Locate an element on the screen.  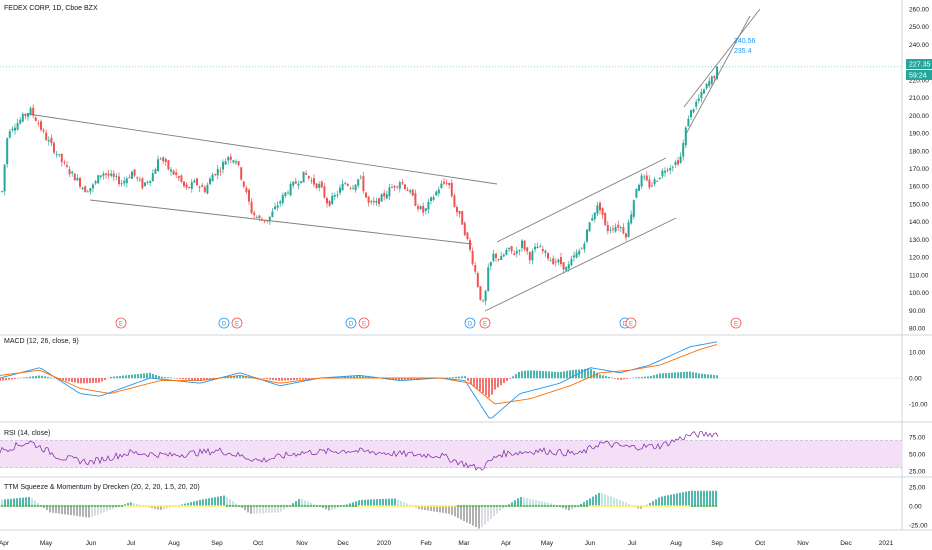
macd-panel-title: MACD (12, 26, close, 9) is located at coordinates (41, 341).